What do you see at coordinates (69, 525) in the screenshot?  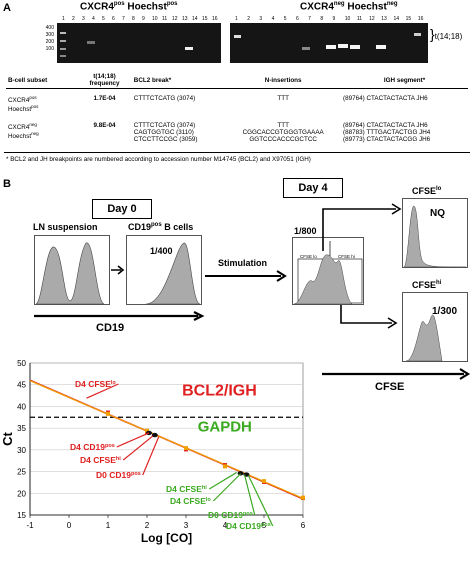 I see `x-tick-label: 0` at bounding box center [69, 525].